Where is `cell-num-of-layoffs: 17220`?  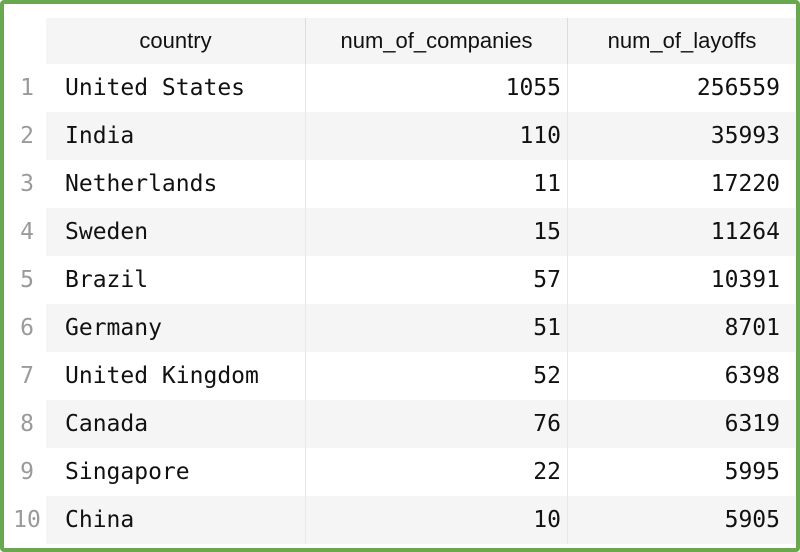 cell-num-of-layoffs: 17220 is located at coordinates (681, 184).